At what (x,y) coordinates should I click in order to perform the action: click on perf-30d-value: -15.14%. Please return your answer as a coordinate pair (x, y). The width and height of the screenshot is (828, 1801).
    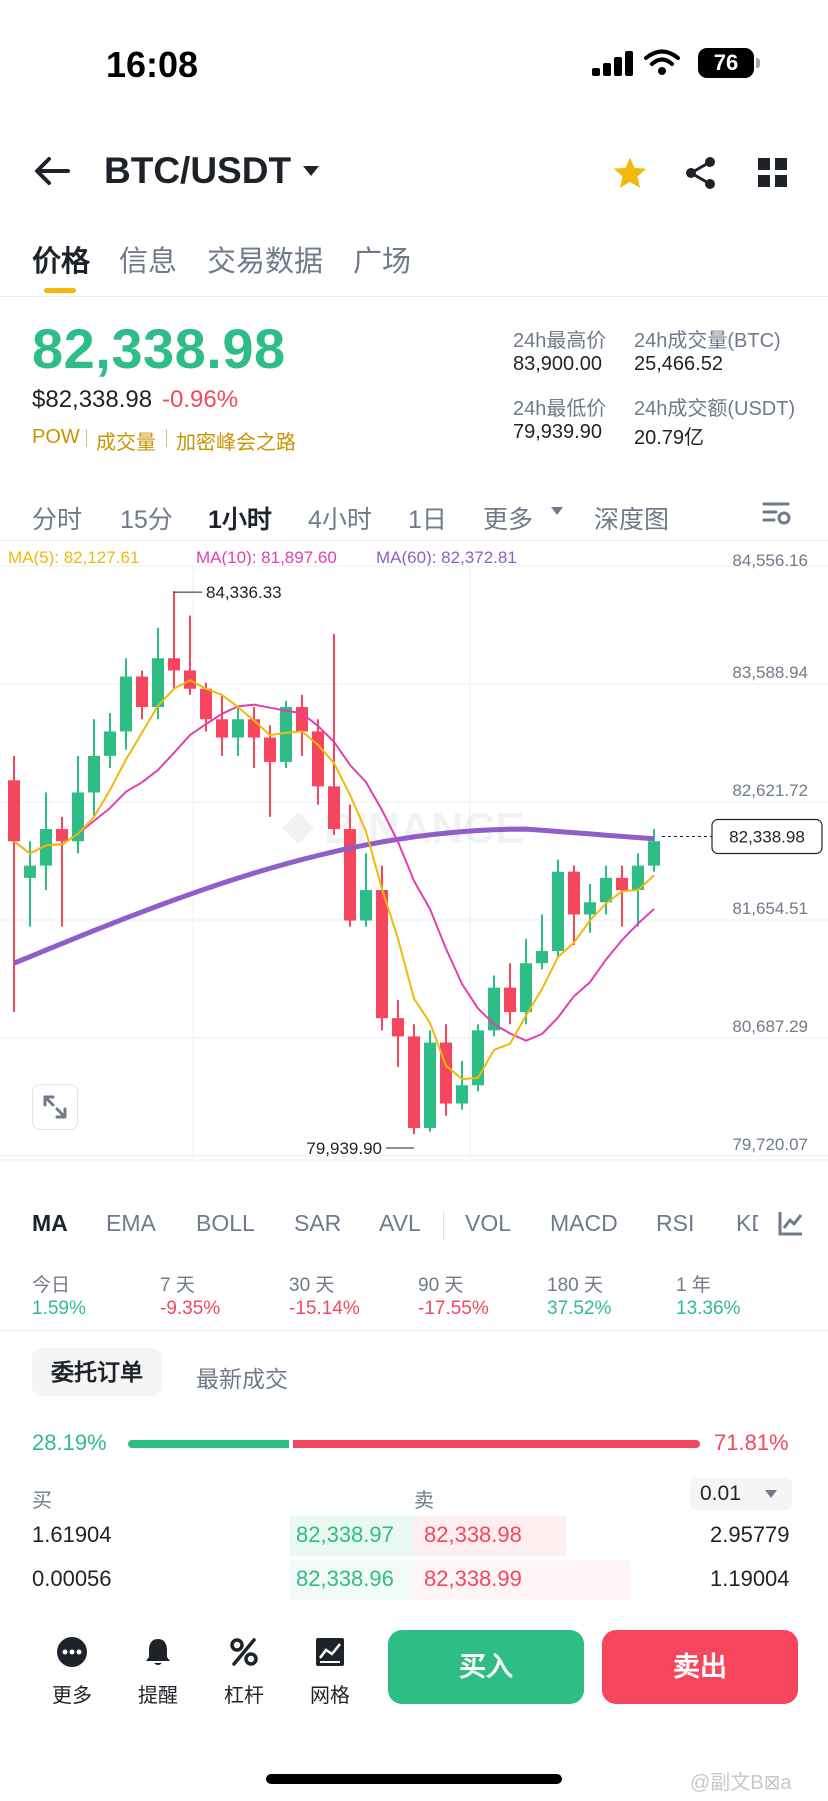
    Looking at the image, I should click on (324, 1308).